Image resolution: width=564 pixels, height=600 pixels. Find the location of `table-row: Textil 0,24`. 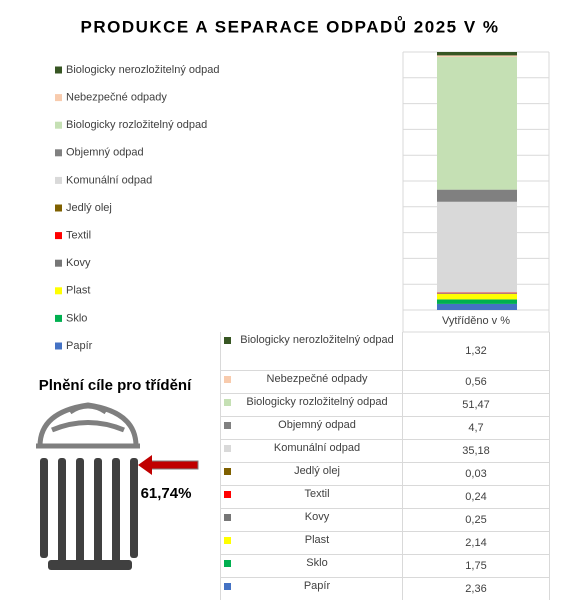

table-row: Textil 0,24 is located at coordinates (385, 497).